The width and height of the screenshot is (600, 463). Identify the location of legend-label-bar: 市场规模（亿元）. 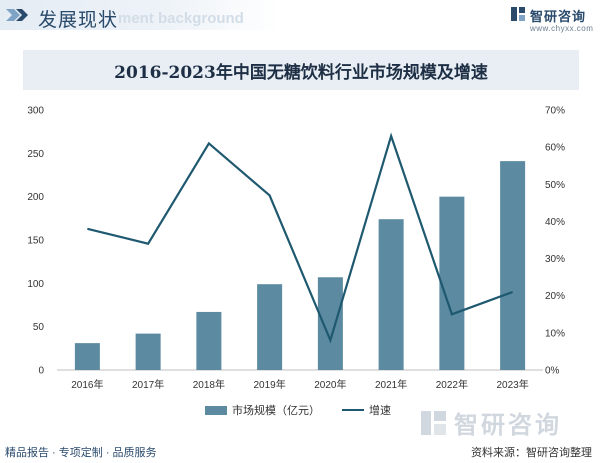
(276, 411).